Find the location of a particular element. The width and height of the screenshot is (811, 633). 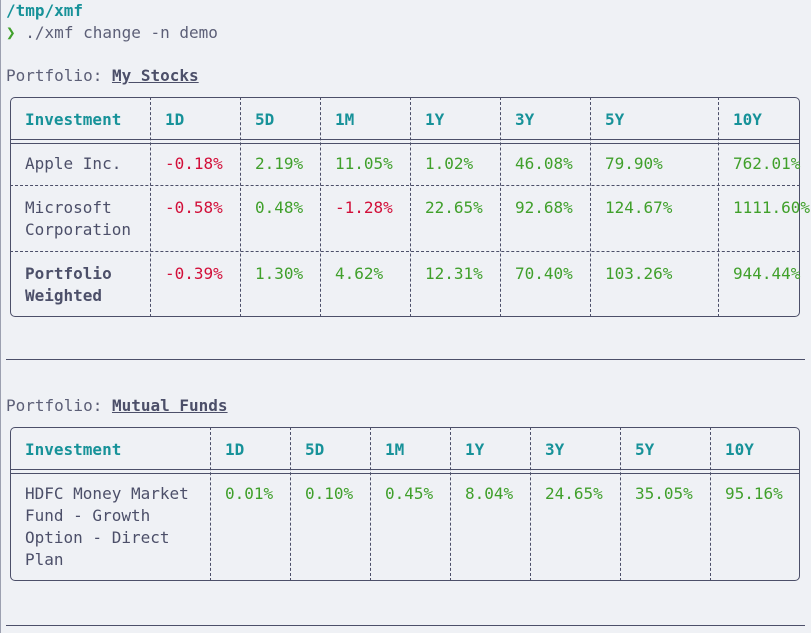

return-value: -0.58% is located at coordinates (194, 207).